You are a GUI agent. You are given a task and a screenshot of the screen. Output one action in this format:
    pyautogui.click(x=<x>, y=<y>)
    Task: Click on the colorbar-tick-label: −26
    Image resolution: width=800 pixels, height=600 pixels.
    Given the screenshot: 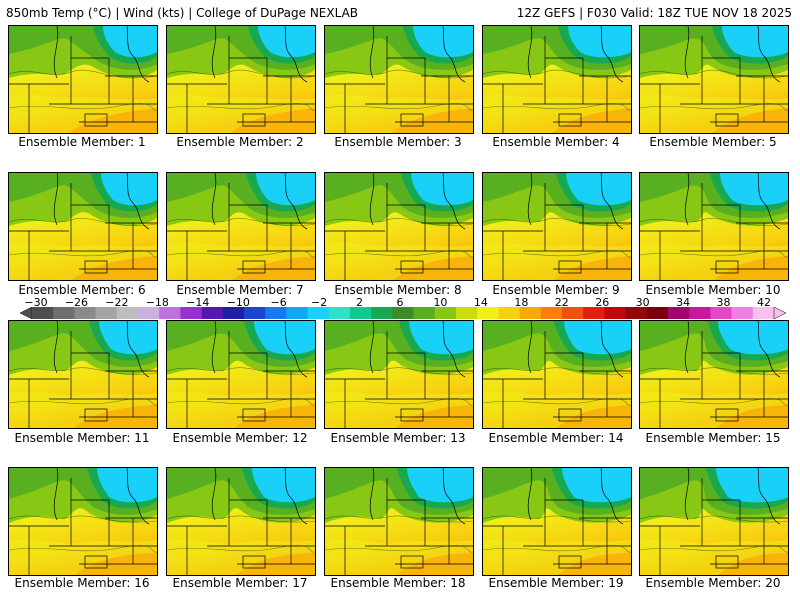 What is the action you would take?
    pyautogui.click(x=76, y=302)
    